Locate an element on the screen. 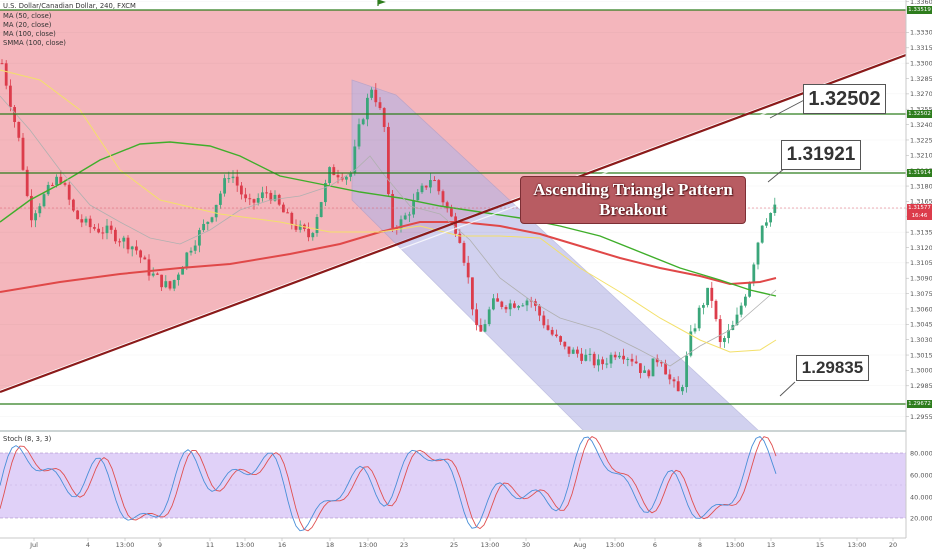 The image size is (932, 550). time-axis-label-7: 18 is located at coordinates (330, 545).